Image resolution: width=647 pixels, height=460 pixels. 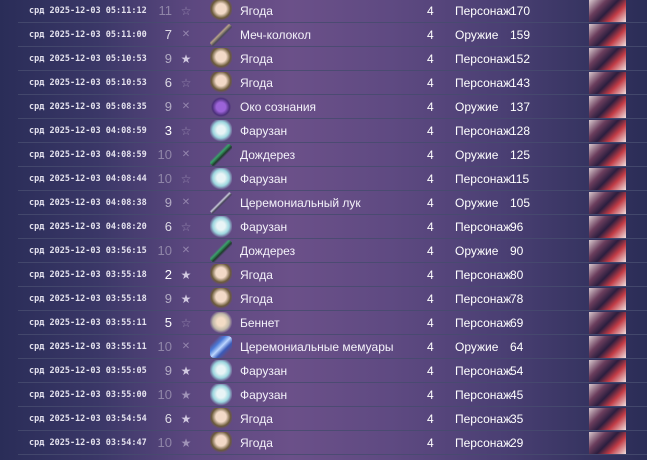 I want to click on item-name: Меч-колокол, so click(x=276, y=35).